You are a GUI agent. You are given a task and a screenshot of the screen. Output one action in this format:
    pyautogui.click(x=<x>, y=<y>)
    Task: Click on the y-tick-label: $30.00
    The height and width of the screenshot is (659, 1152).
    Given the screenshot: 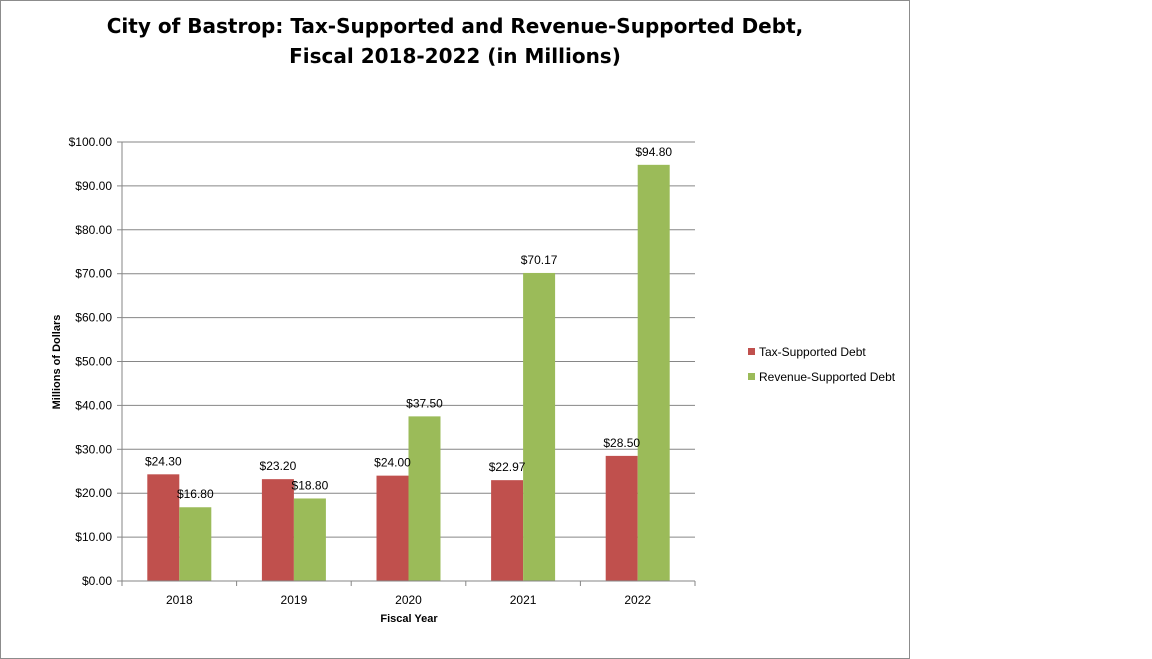 What is the action you would take?
    pyautogui.click(x=93, y=449)
    